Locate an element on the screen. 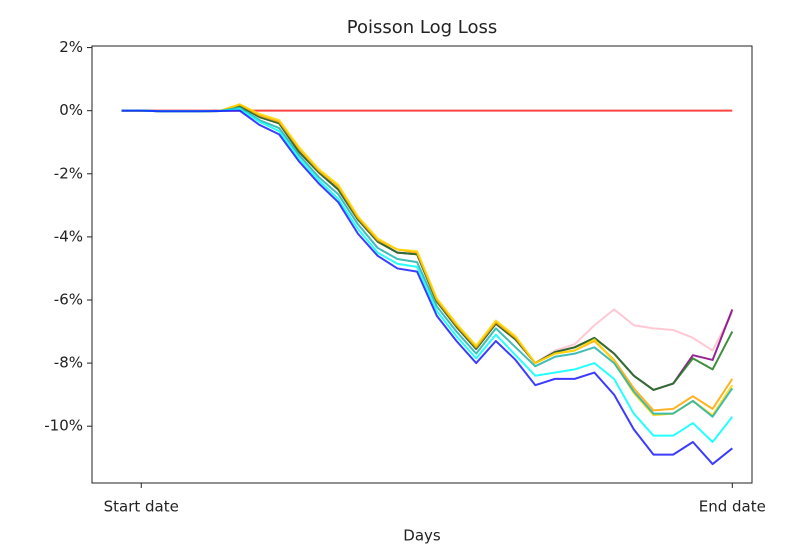  x-tick-label: Start date is located at coordinates (141, 507).